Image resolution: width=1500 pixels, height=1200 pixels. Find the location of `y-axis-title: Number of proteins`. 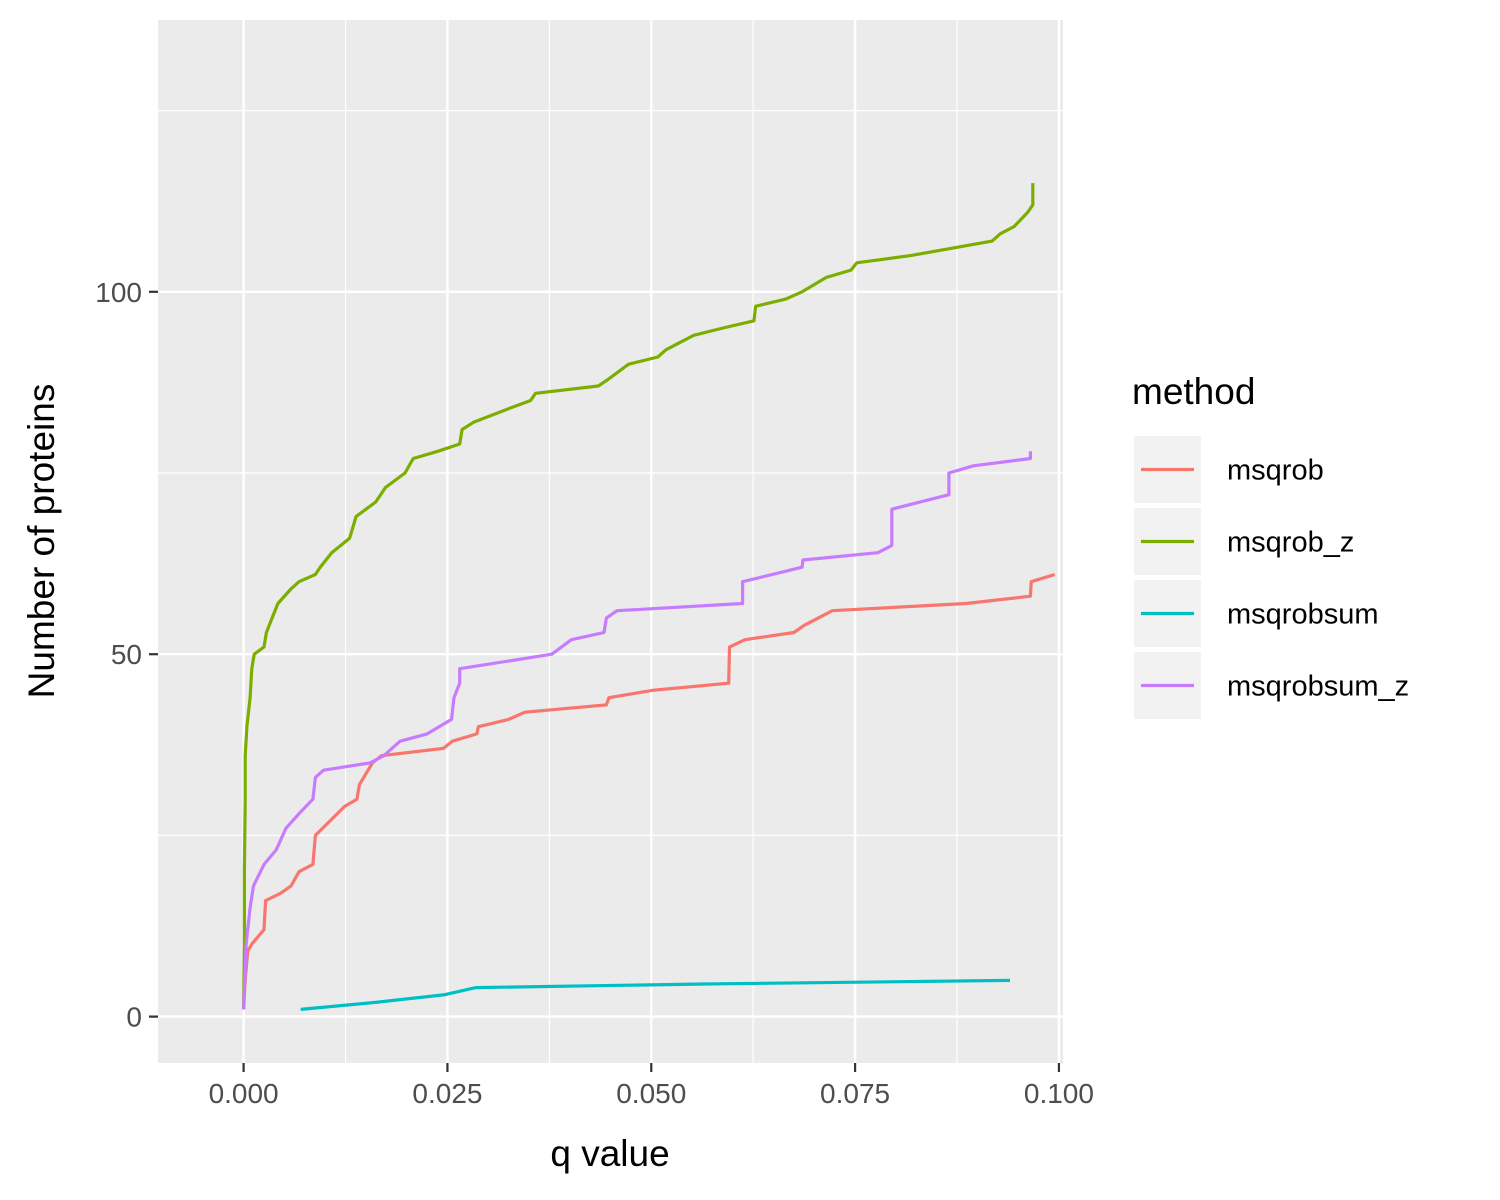

y-axis-title: Number of proteins is located at coordinates (41, 541).